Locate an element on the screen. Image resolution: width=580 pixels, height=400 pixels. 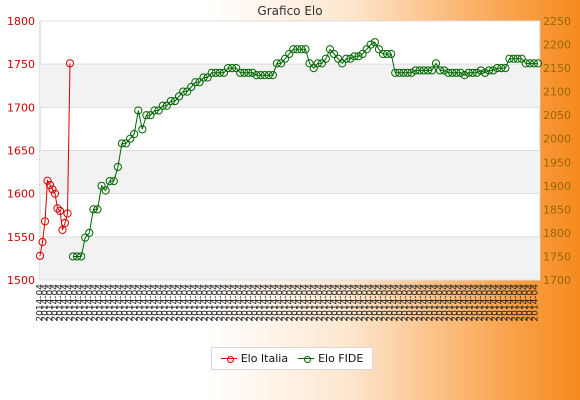
right-tick-label: 2200 is located at coordinates (557, 45).